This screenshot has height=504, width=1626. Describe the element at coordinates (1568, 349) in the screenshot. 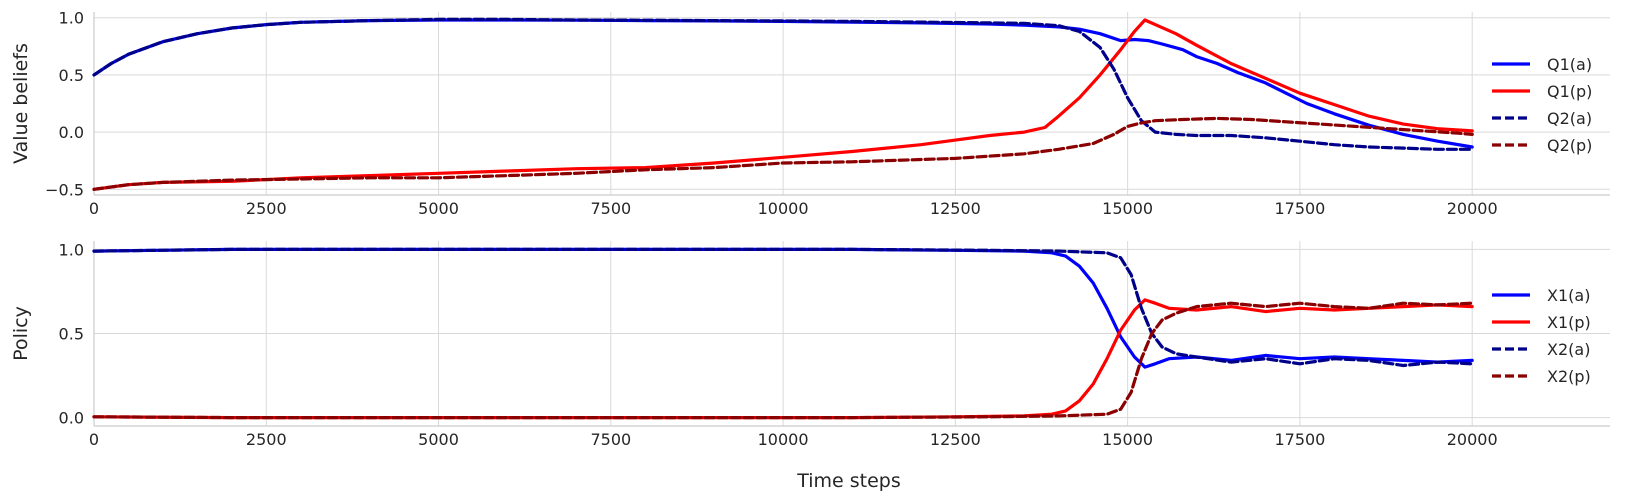

I see `legend-label: X2(a)` at that location.